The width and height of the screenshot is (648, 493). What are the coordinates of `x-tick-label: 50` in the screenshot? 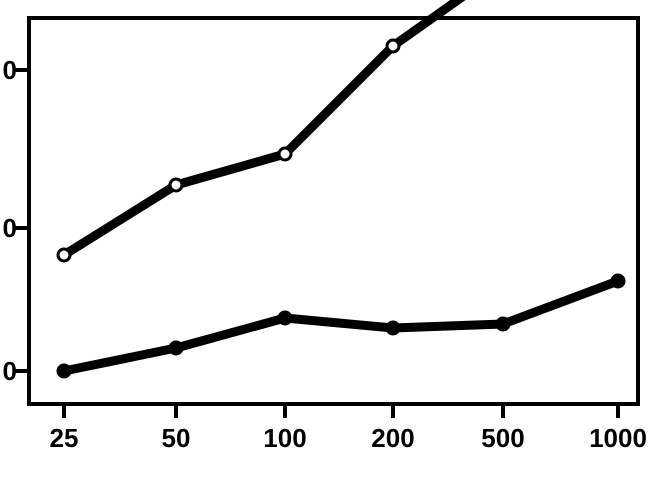 It's located at (176, 438).